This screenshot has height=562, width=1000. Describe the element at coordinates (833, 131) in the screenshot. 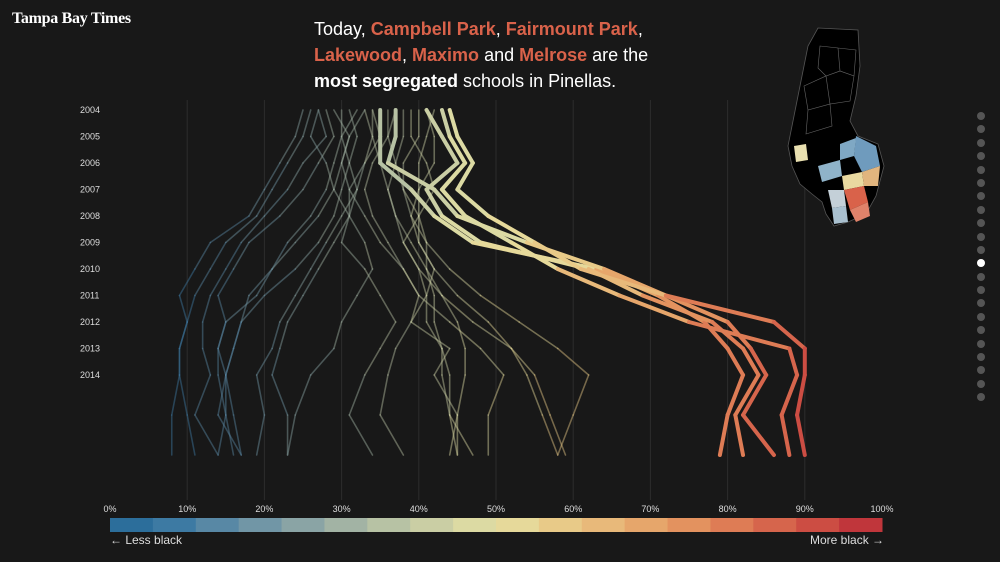

I see `pinellas-map` at that location.